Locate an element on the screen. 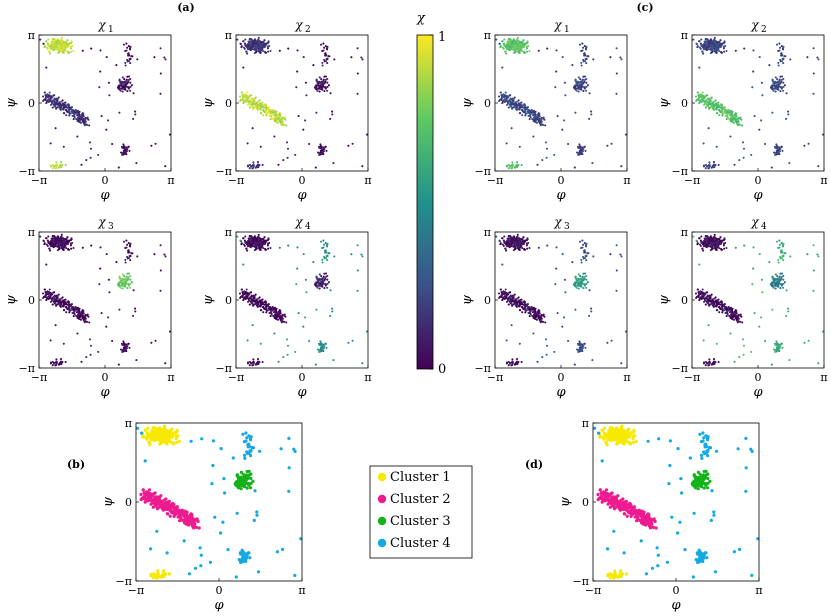  y-tick-label: π is located at coordinates (487, 232).